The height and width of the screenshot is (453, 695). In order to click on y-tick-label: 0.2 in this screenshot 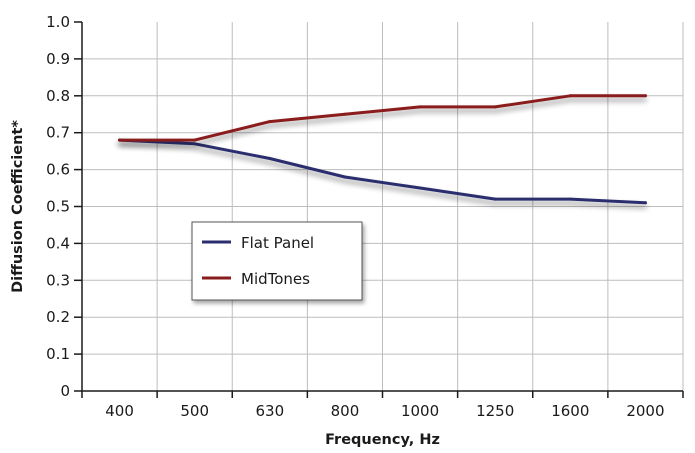, I will do `click(58, 317)`.